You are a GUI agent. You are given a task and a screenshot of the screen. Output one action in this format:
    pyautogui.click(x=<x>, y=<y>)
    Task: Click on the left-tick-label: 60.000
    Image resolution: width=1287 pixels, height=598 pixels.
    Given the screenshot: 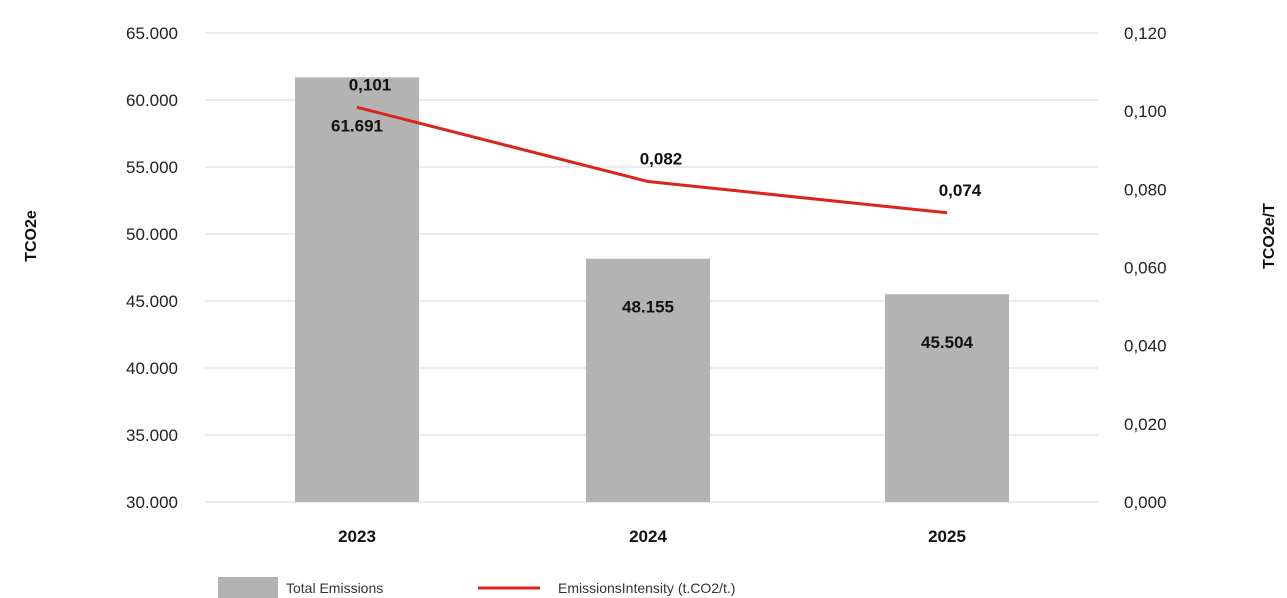 What is the action you would take?
    pyautogui.click(x=152, y=100)
    